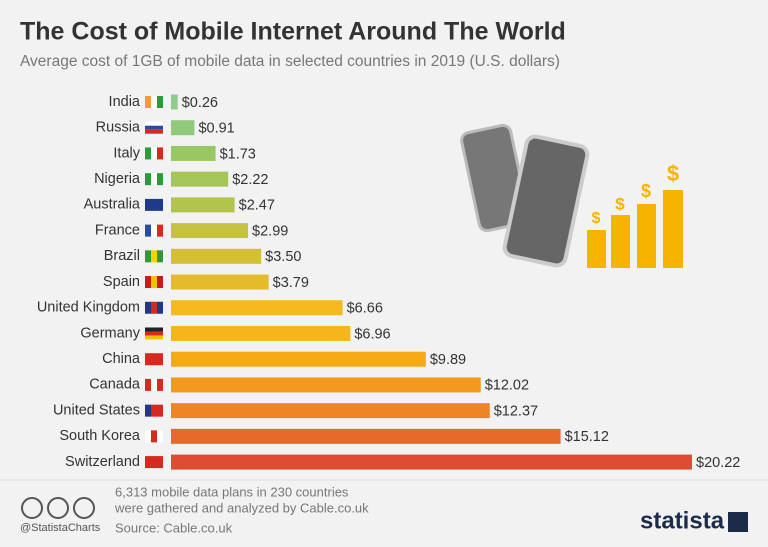  I want to click on y-tick-label: Italy, so click(126, 153).